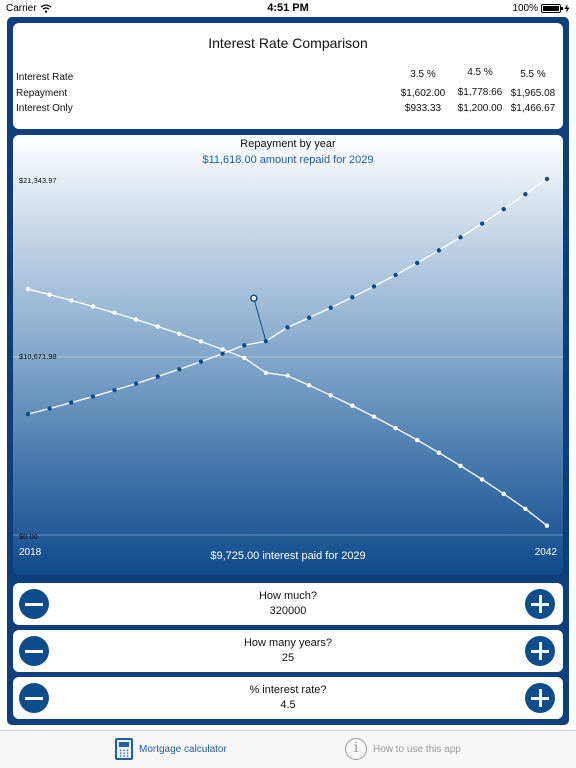 The width and height of the screenshot is (576, 768). I want to click on decrease-amount-button, so click(34, 604).